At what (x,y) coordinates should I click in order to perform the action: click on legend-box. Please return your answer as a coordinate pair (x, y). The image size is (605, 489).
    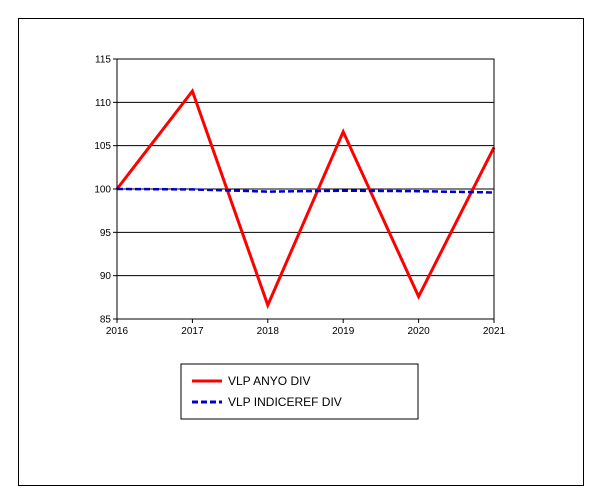
    Looking at the image, I should click on (299, 391).